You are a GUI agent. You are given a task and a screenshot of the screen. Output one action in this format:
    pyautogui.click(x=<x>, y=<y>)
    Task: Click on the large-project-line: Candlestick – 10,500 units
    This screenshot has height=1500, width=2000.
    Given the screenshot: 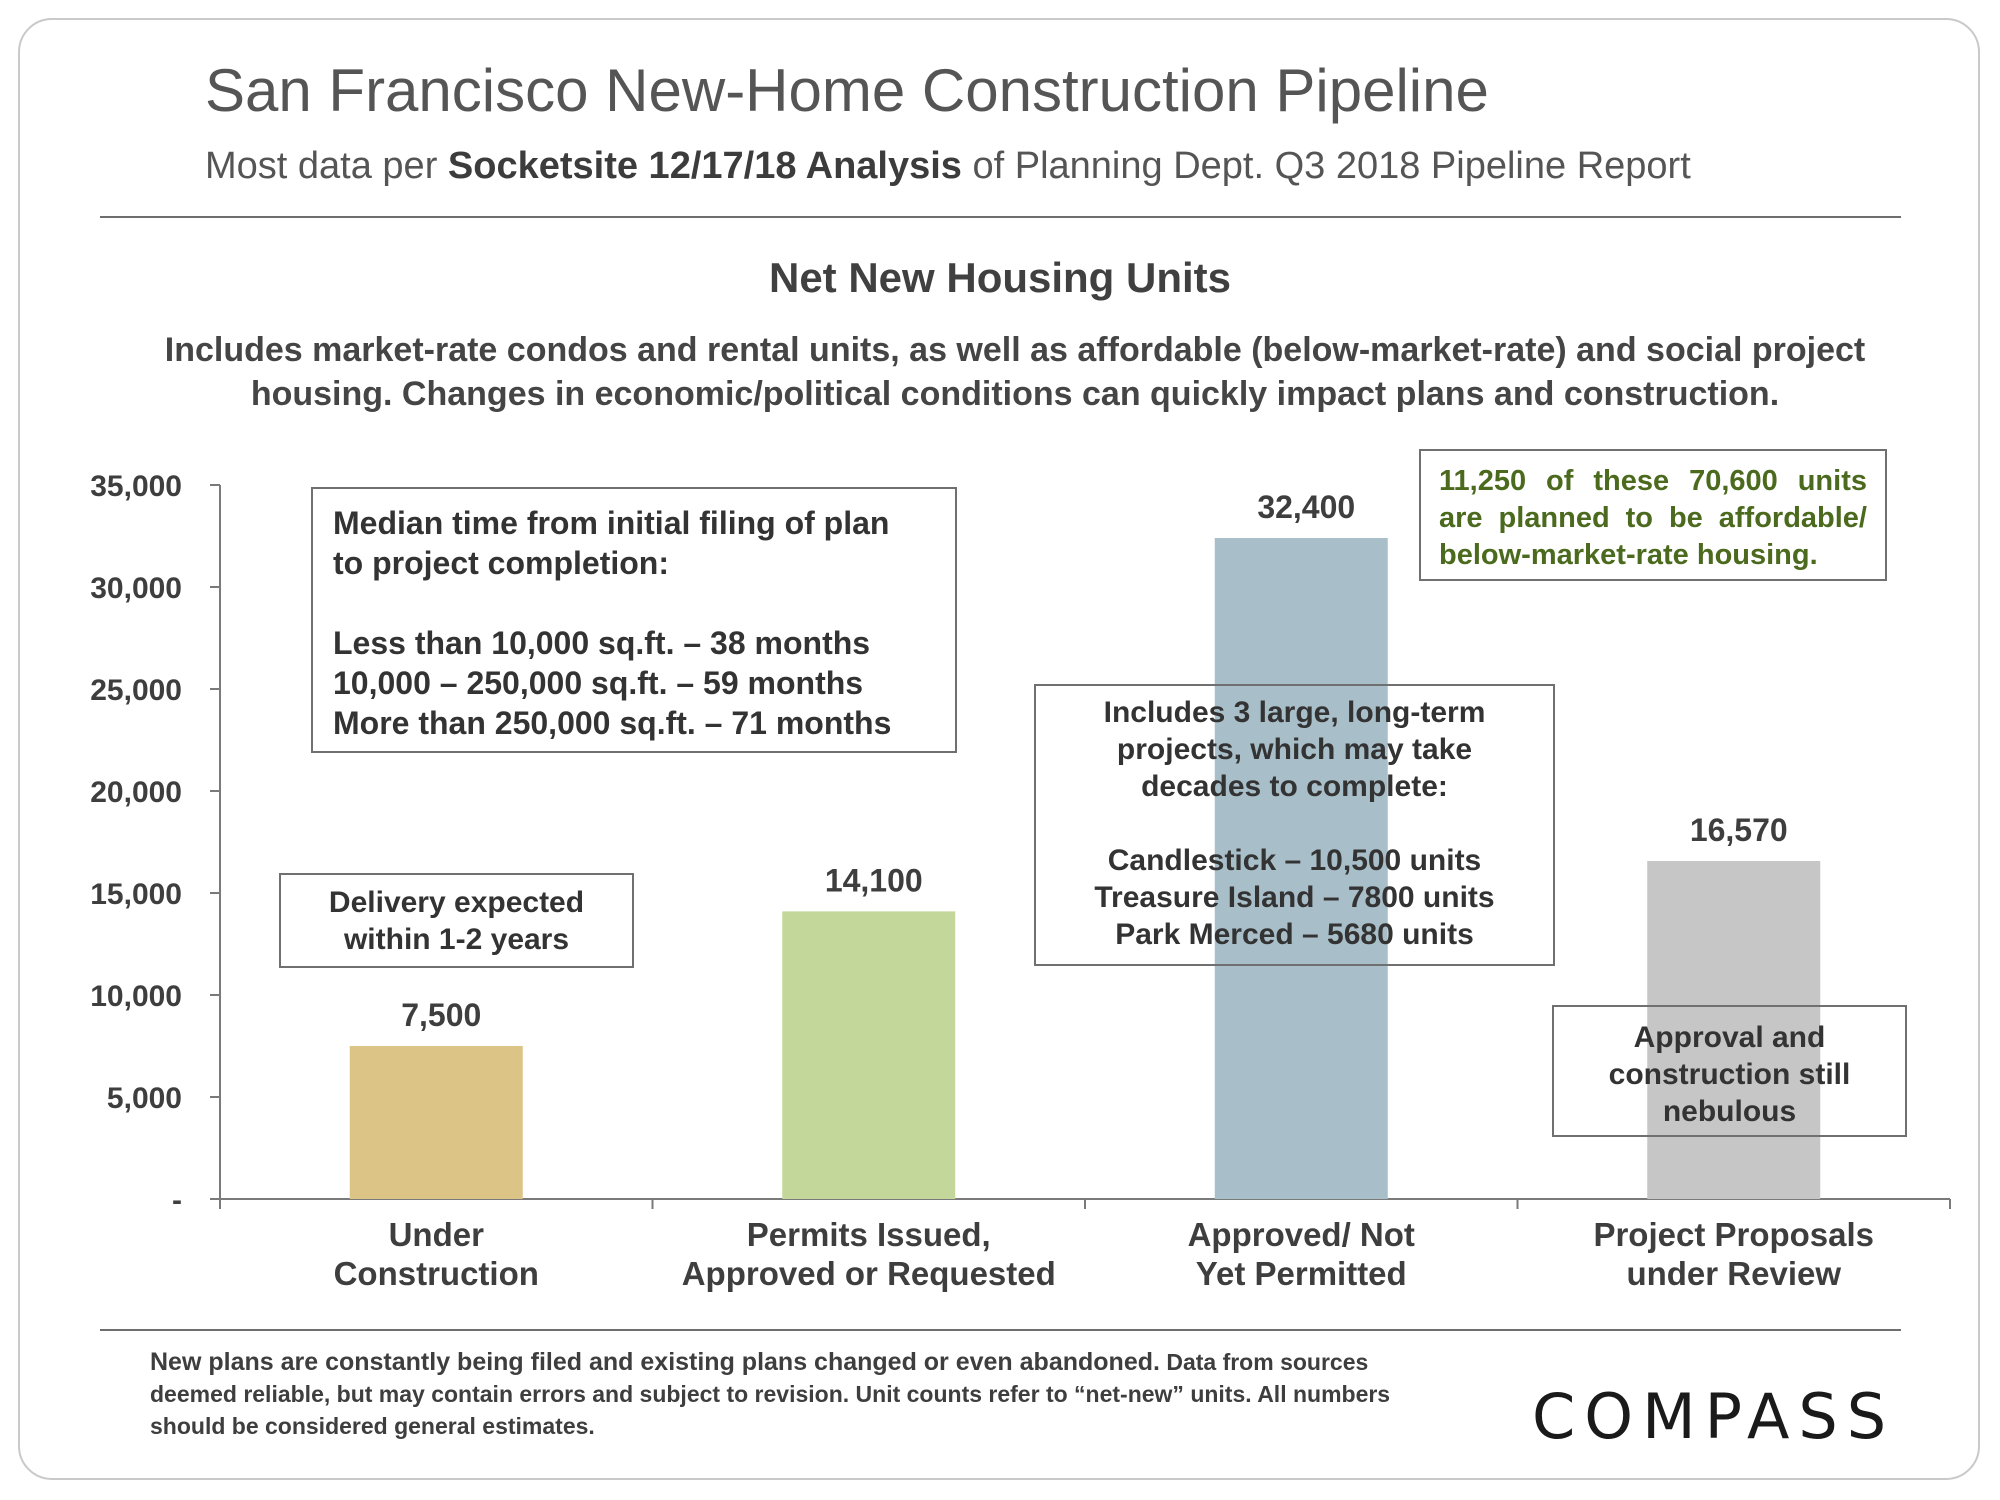 What is the action you would take?
    pyautogui.click(x=1294, y=860)
    